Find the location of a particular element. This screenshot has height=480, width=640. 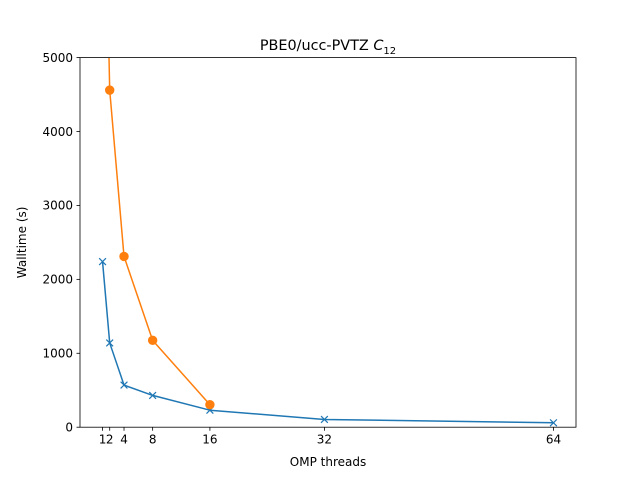

x-axis-label: OMP threads is located at coordinates (328, 462).